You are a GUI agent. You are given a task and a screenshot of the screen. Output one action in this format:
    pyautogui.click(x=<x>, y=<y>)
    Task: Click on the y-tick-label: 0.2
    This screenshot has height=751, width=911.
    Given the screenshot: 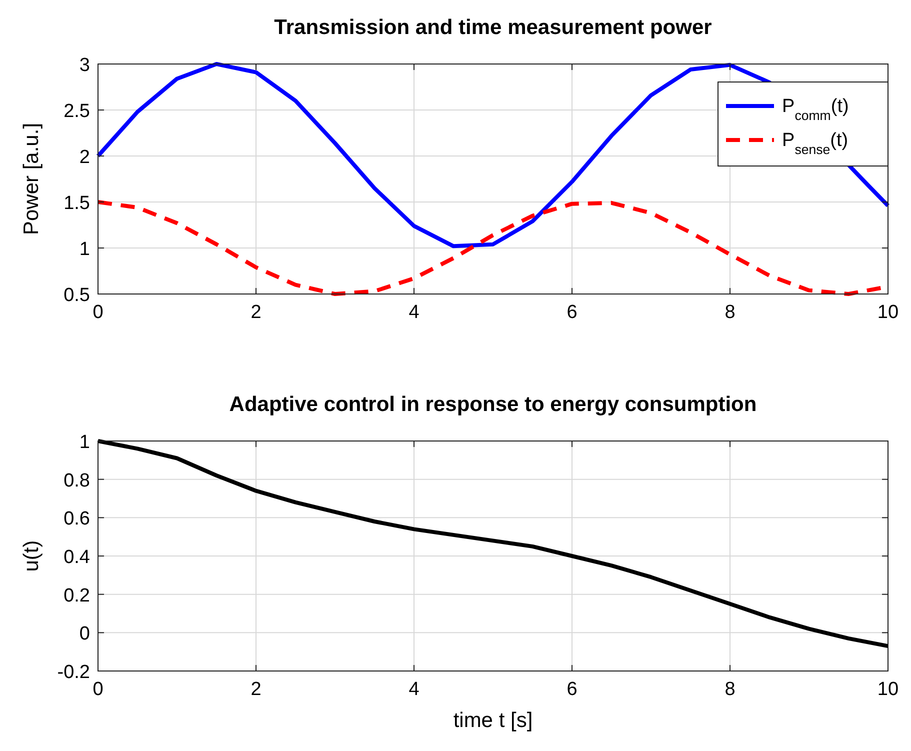 What is the action you would take?
    pyautogui.click(x=77, y=595)
    